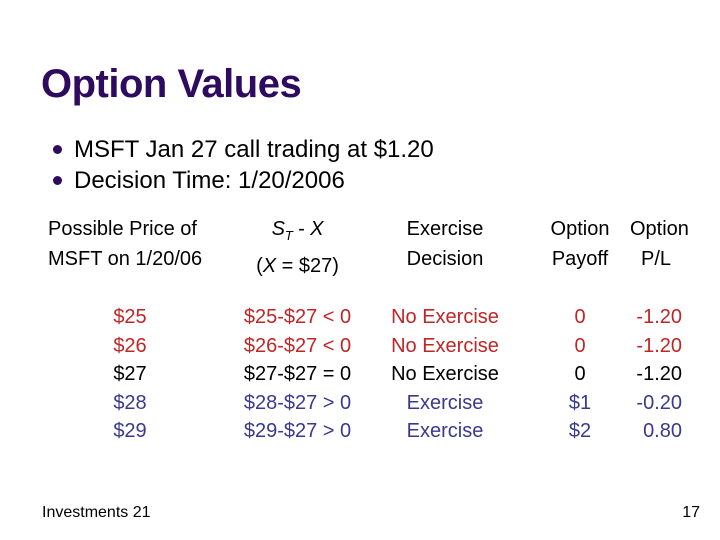 The width and height of the screenshot is (720, 540). Describe the element at coordinates (130, 431) in the screenshot. I see `cell-price: $29` at that location.